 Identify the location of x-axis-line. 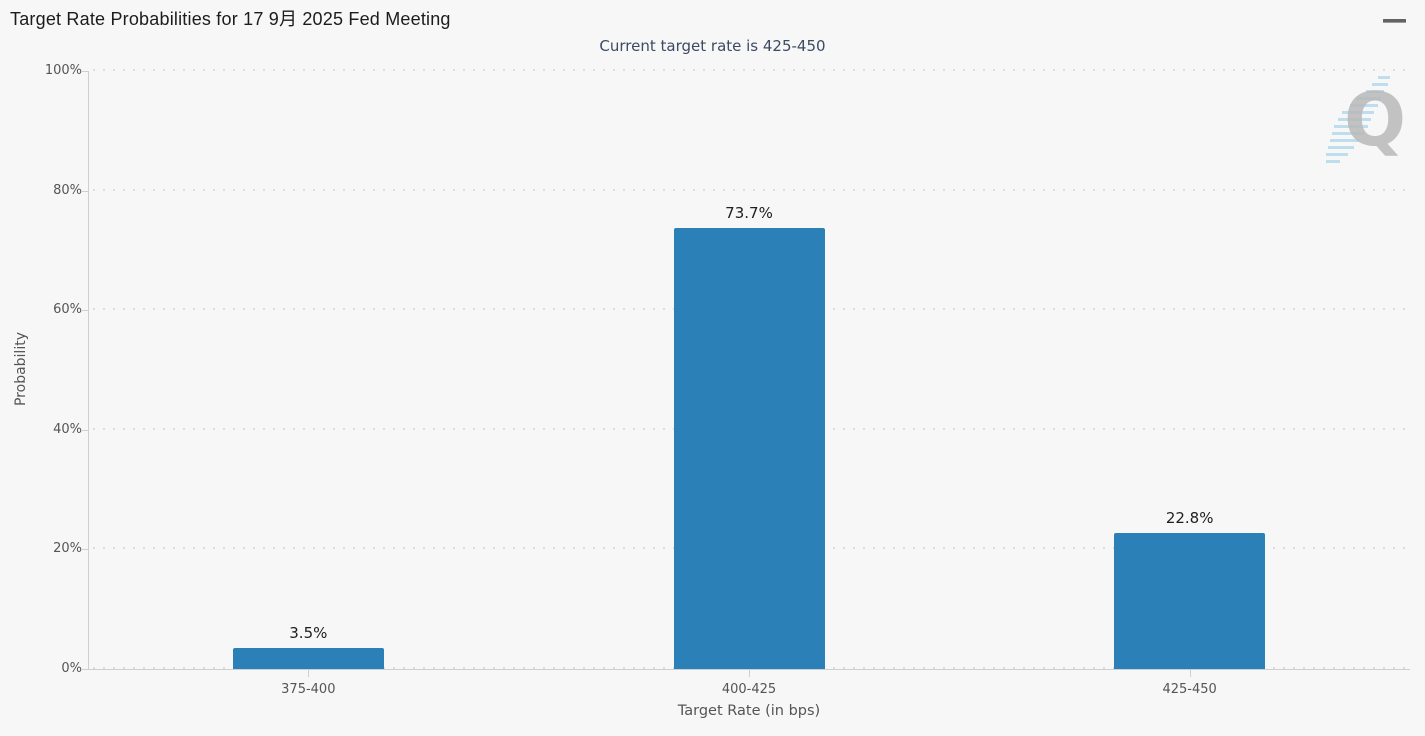
(749, 669).